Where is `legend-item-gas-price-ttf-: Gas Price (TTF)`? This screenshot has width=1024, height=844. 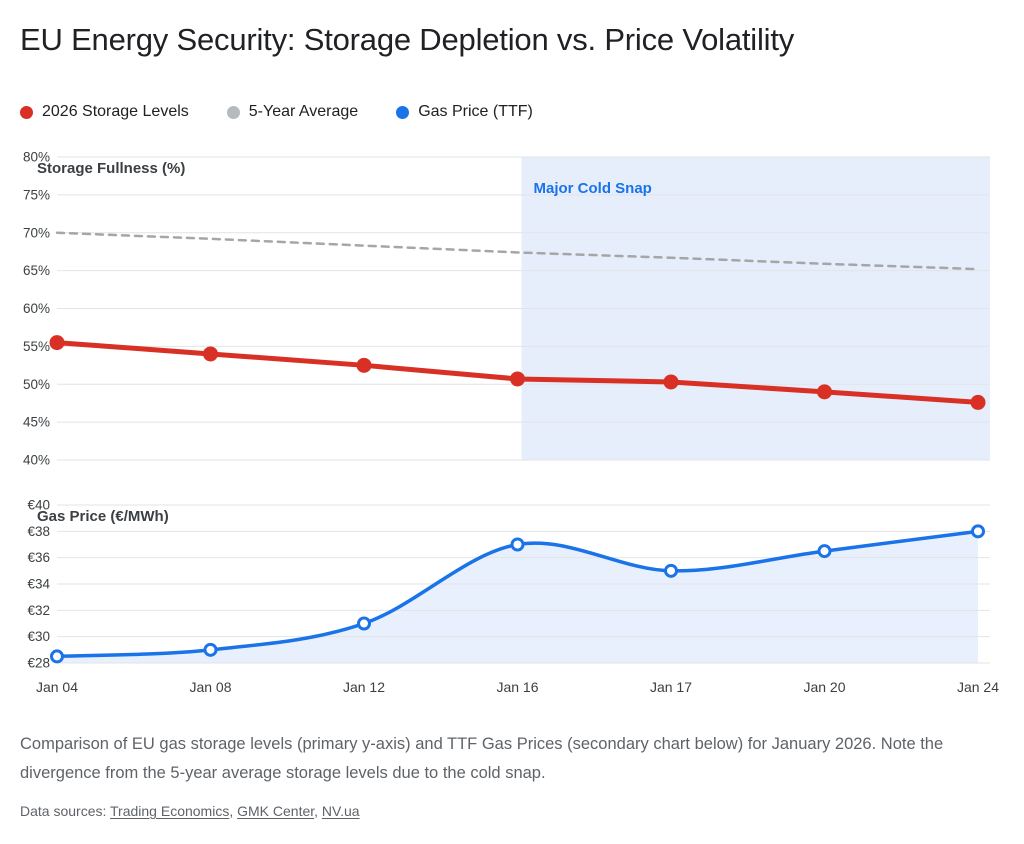 legend-item-gas-price-ttf-: Gas Price (TTF) is located at coordinates (464, 112).